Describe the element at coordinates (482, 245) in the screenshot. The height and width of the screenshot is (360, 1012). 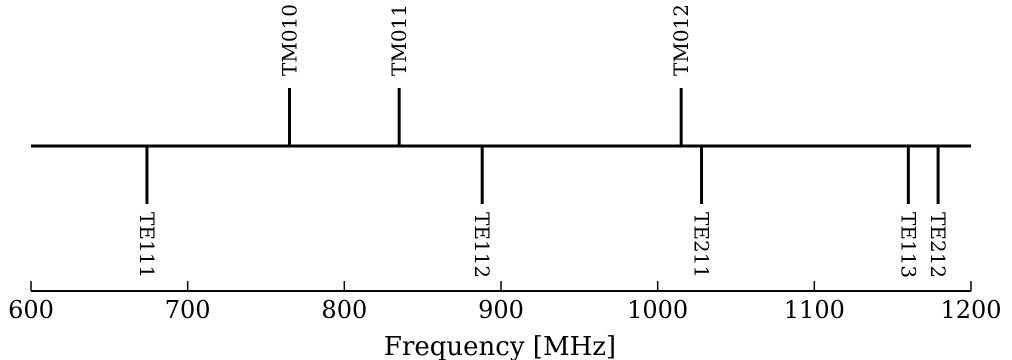
I see `mode-label-te112: TE112` at that location.